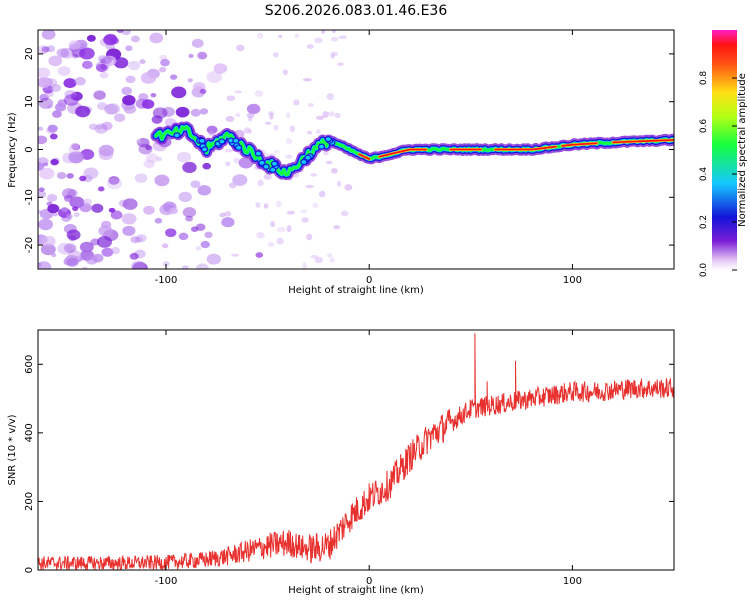  What do you see at coordinates (29, 364) in the screenshot?
I see `ytick-label: 600` at bounding box center [29, 364].